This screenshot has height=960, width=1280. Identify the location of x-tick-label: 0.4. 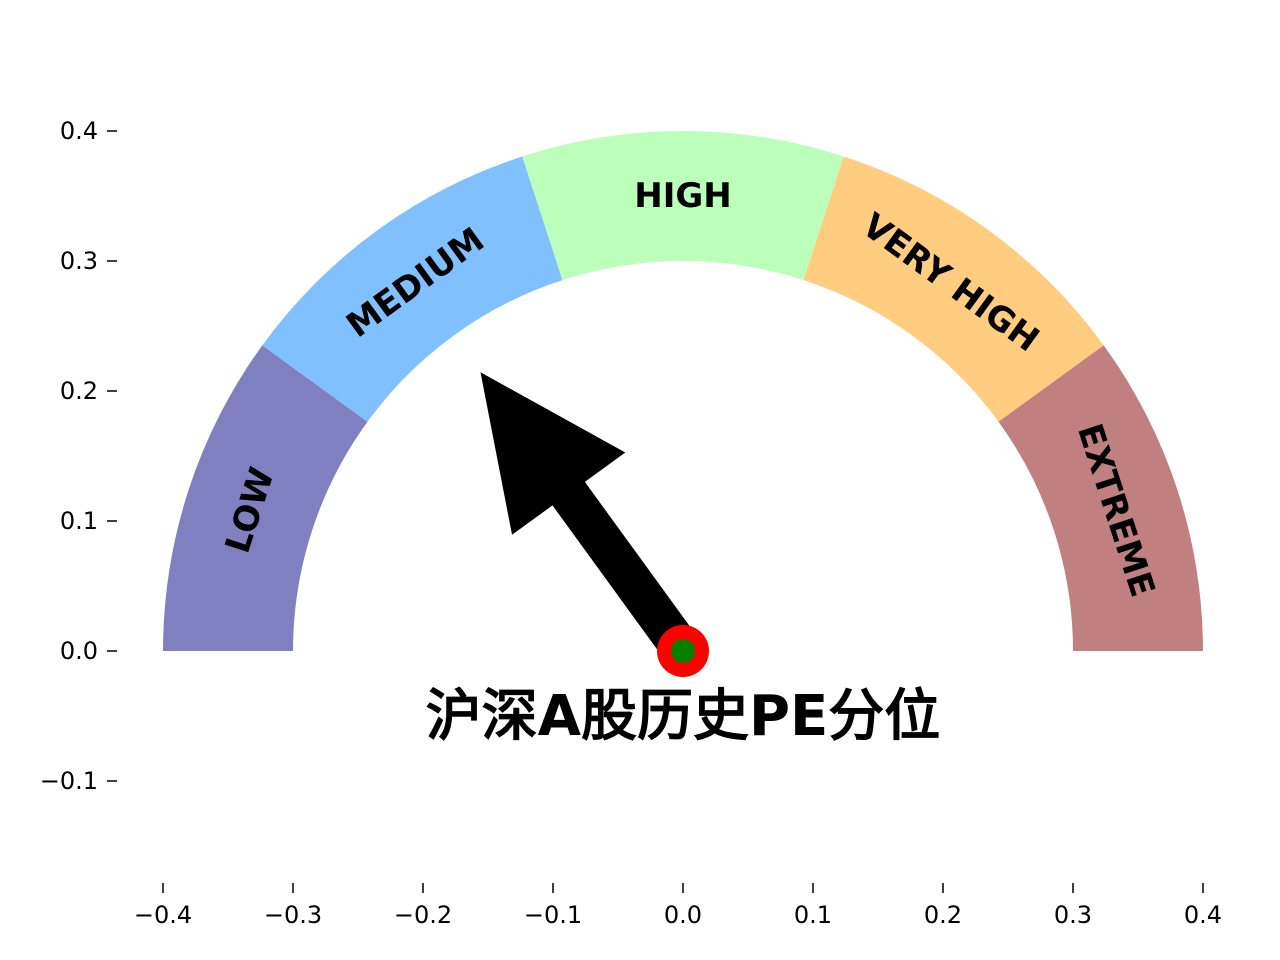
(1203, 915).